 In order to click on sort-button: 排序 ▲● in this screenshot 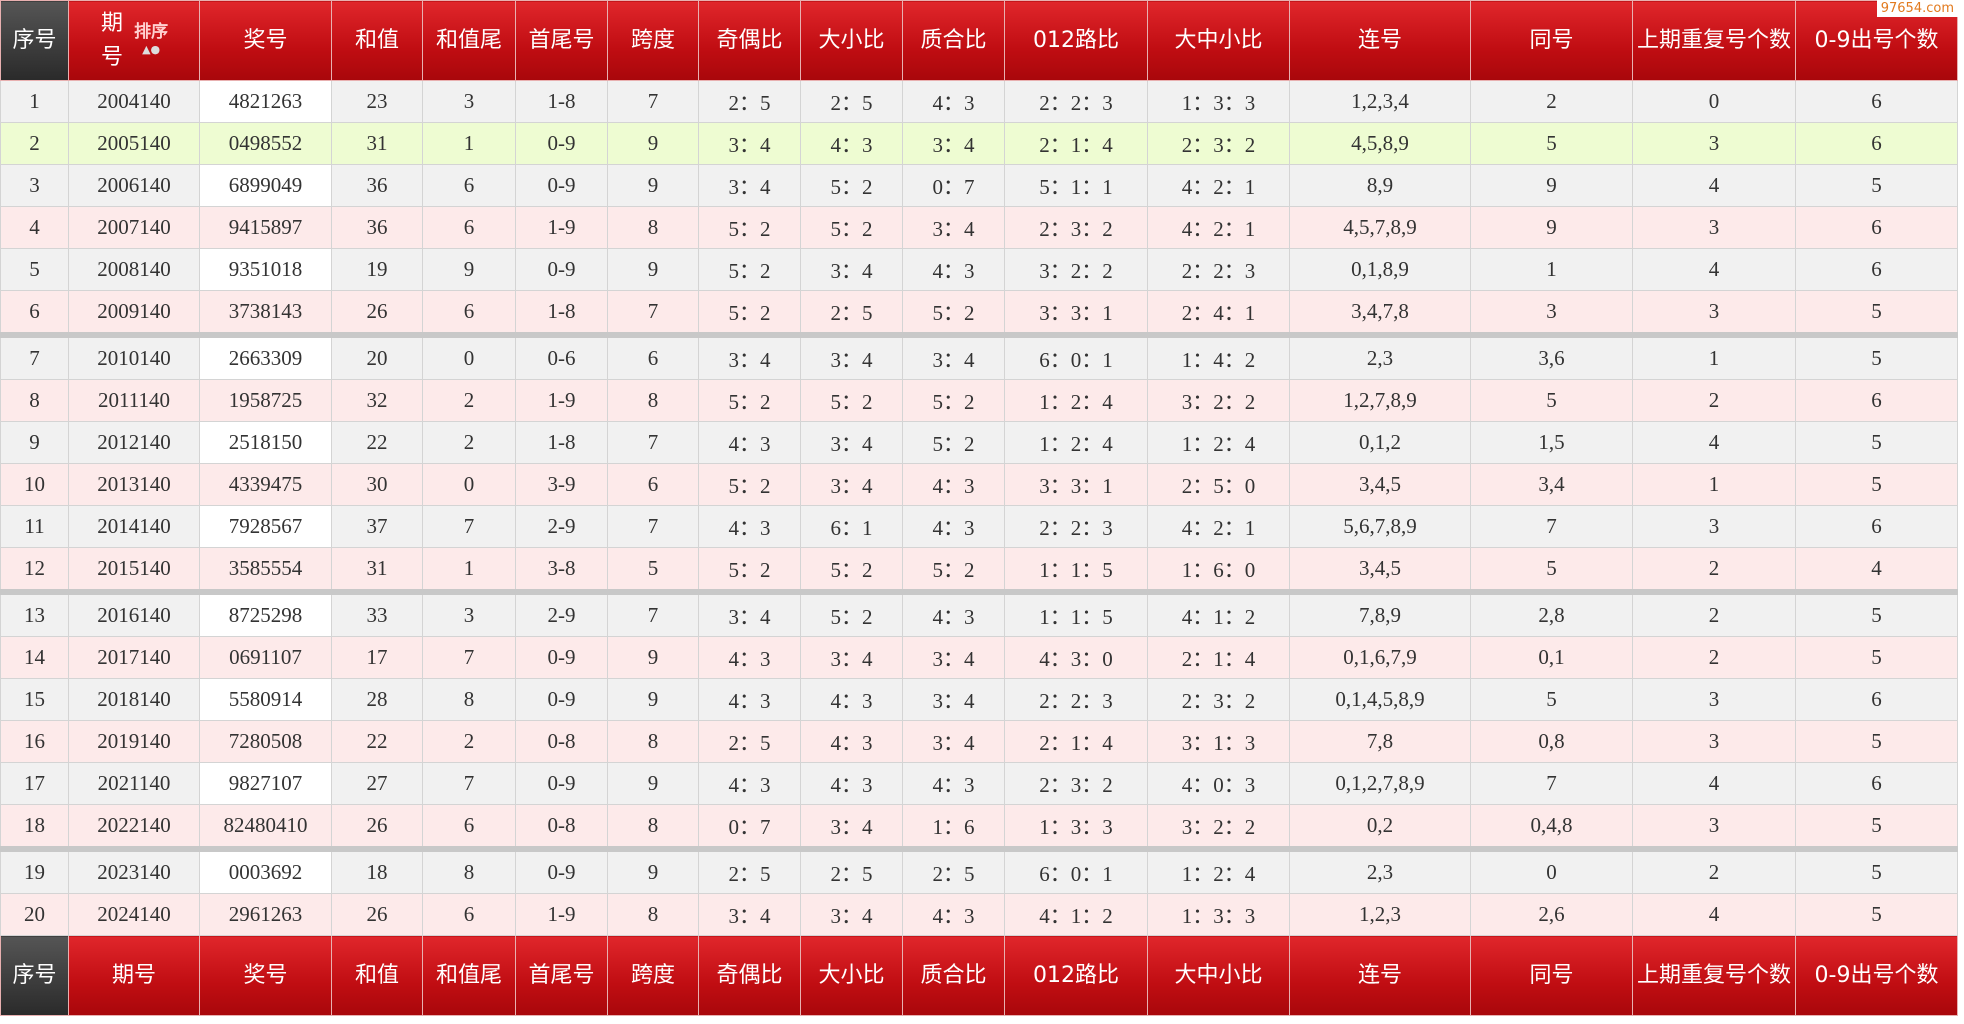, I will do `click(151, 41)`.